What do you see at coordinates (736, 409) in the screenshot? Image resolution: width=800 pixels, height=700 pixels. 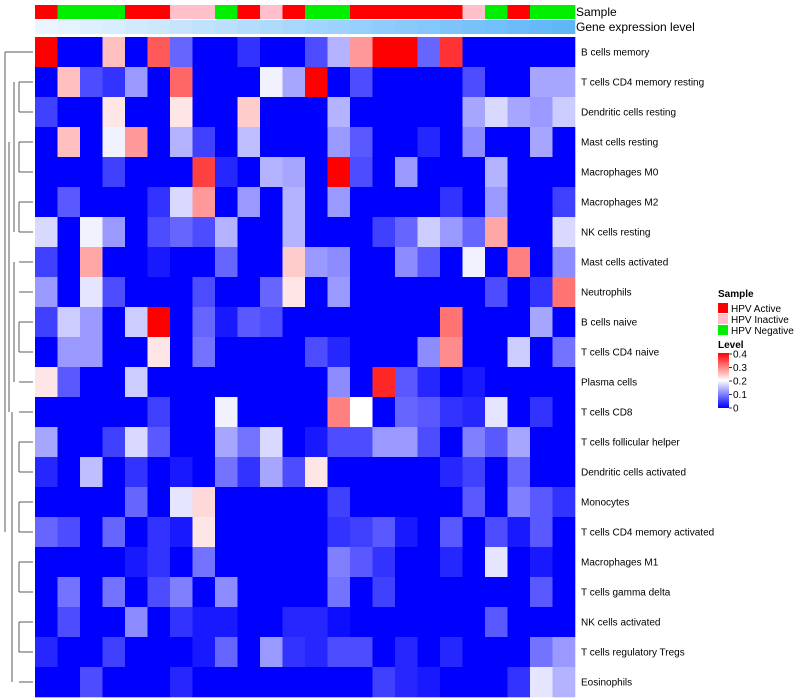 I see `level-tick-label: 0` at bounding box center [736, 409].